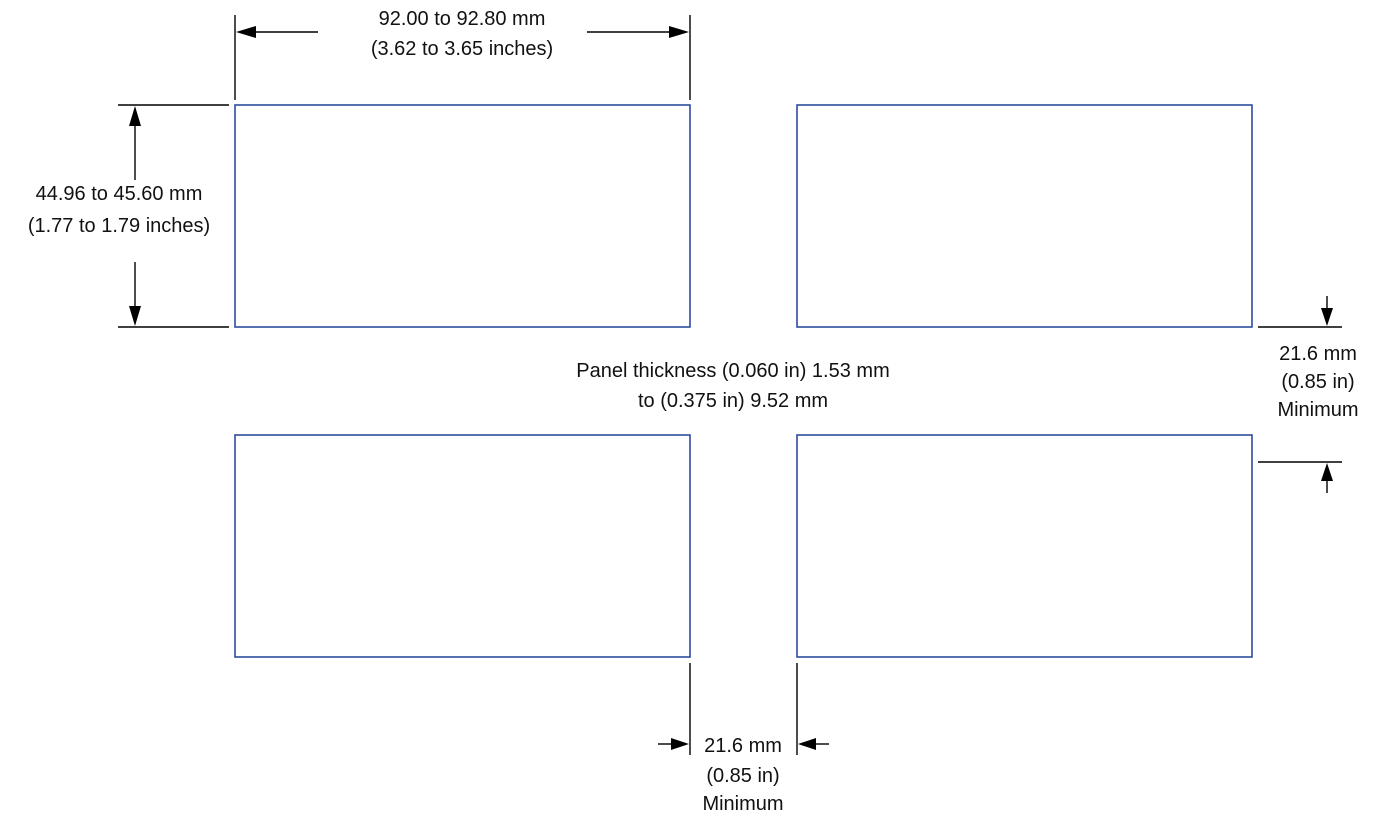 This screenshot has width=1390, height=817. Describe the element at coordinates (119, 226) in the screenshot. I see `height-label-inches: (1.77 to 1.79 inches)` at that location.